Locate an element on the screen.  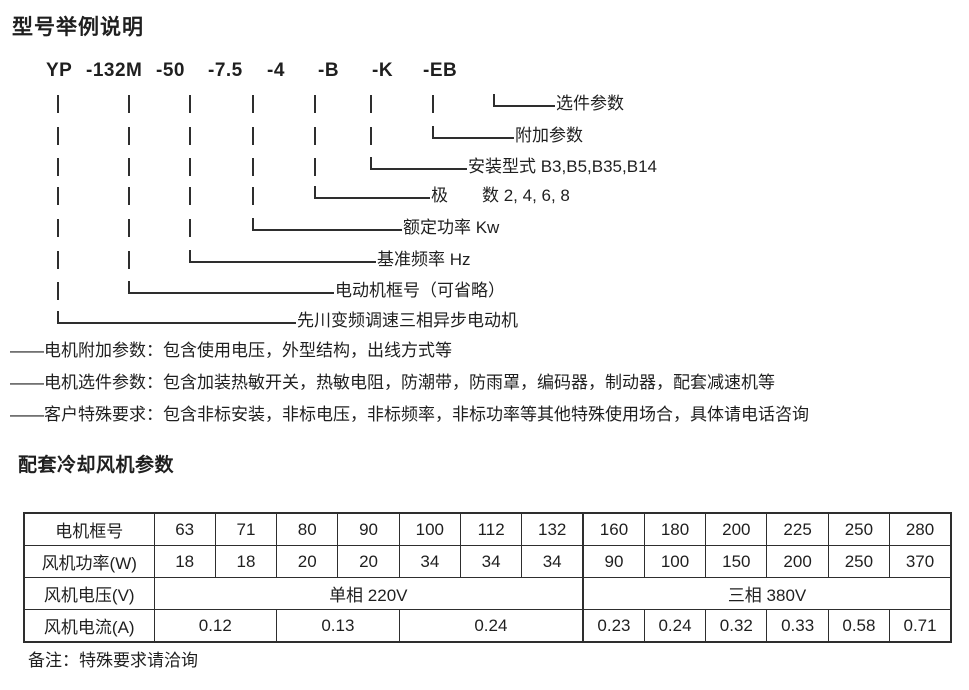
ladder-label: 附加参数 is located at coordinates (549, 135).